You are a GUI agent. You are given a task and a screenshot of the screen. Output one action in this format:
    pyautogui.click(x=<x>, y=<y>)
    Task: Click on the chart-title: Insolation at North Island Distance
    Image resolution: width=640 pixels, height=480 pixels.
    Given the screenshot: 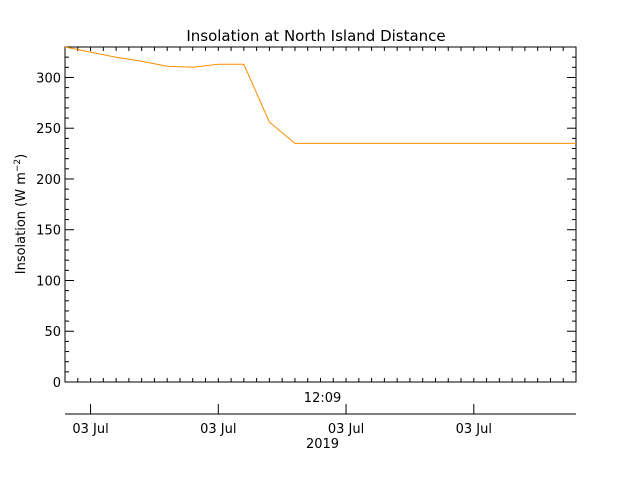 What is the action you would take?
    pyautogui.click(x=315, y=36)
    